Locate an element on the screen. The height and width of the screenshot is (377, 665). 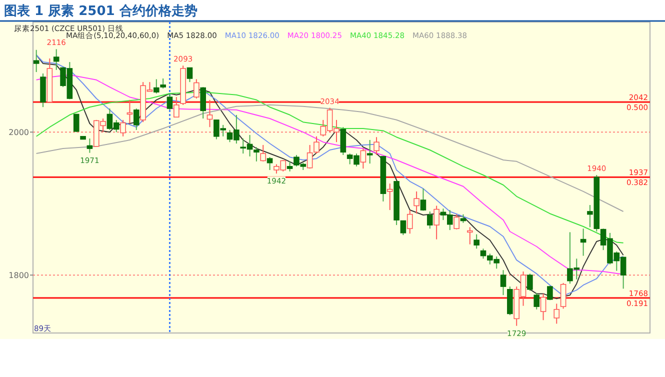
chart-title: 图表 1 尿素 2501 合约价格走势 is located at coordinates (101, 11).